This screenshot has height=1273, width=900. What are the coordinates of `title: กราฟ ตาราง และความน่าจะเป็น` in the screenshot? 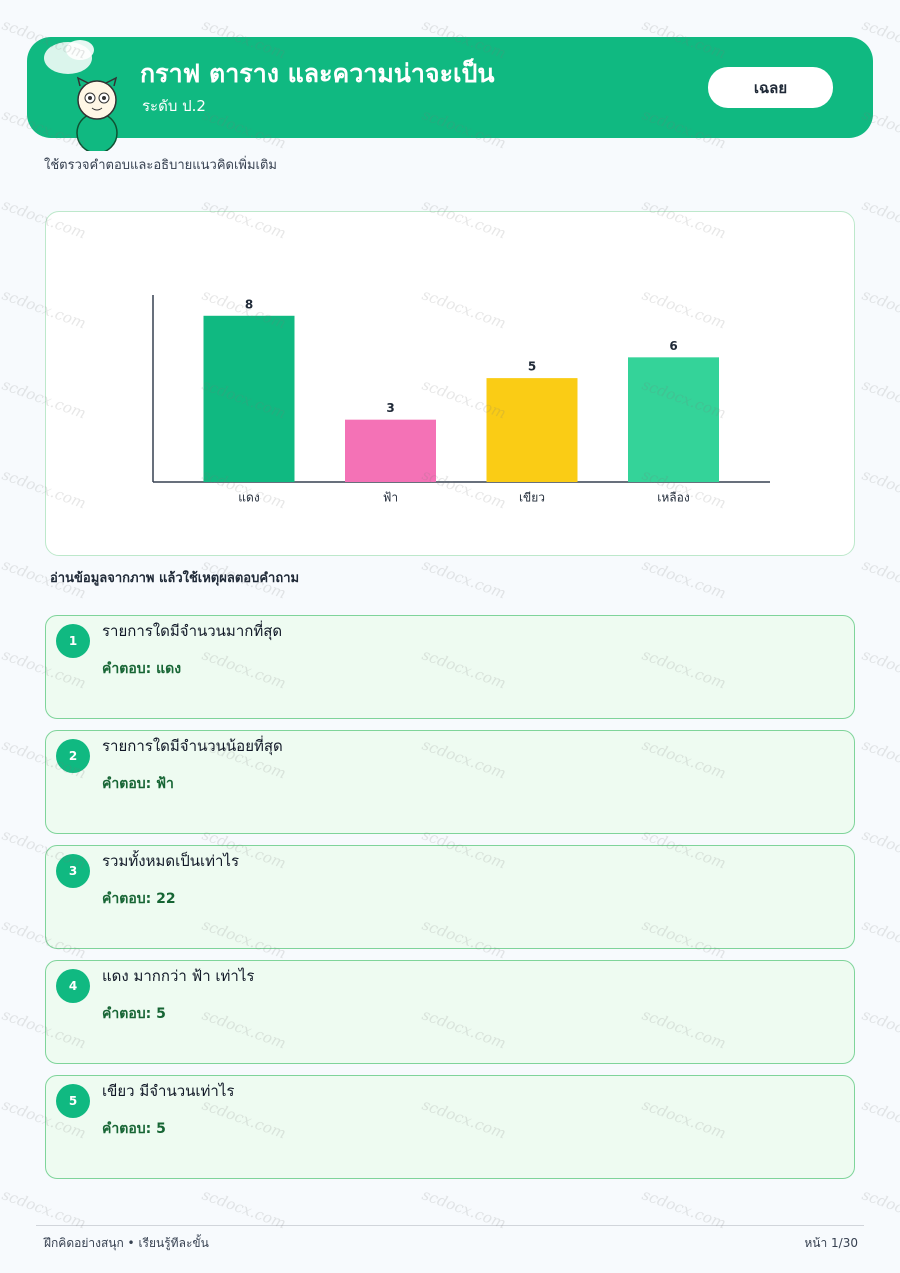 It's located at (317, 73).